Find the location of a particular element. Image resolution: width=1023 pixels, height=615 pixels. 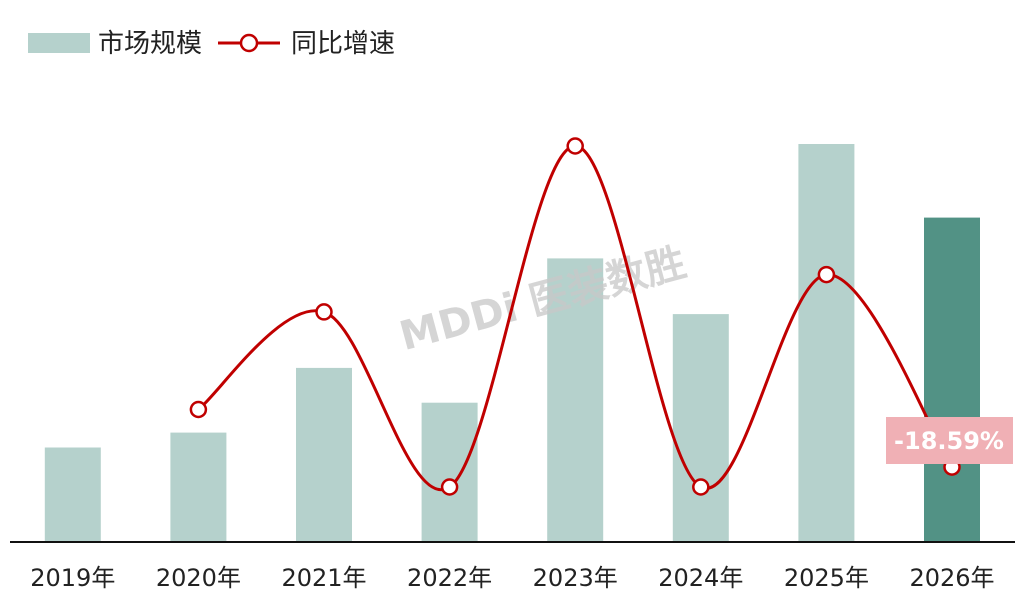

callout: -18.59% is located at coordinates (949, 440).